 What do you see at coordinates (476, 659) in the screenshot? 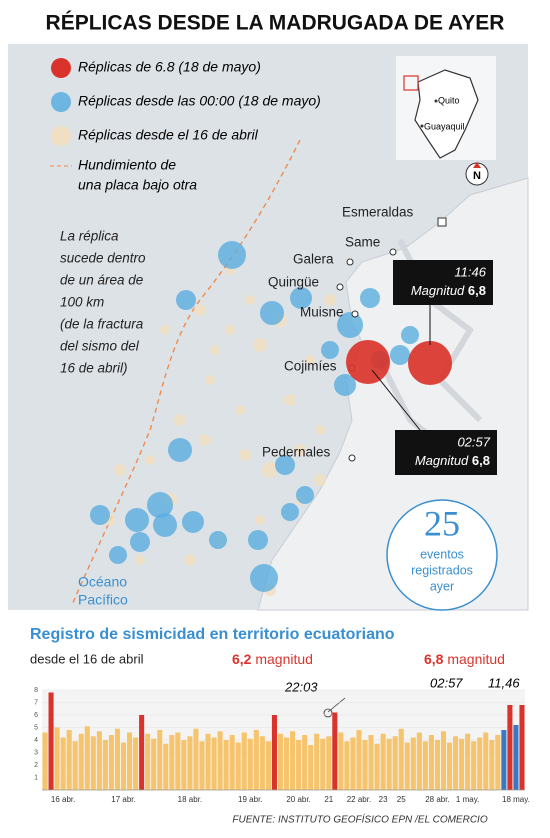
I see `annotation-word: magnitud` at bounding box center [476, 659].